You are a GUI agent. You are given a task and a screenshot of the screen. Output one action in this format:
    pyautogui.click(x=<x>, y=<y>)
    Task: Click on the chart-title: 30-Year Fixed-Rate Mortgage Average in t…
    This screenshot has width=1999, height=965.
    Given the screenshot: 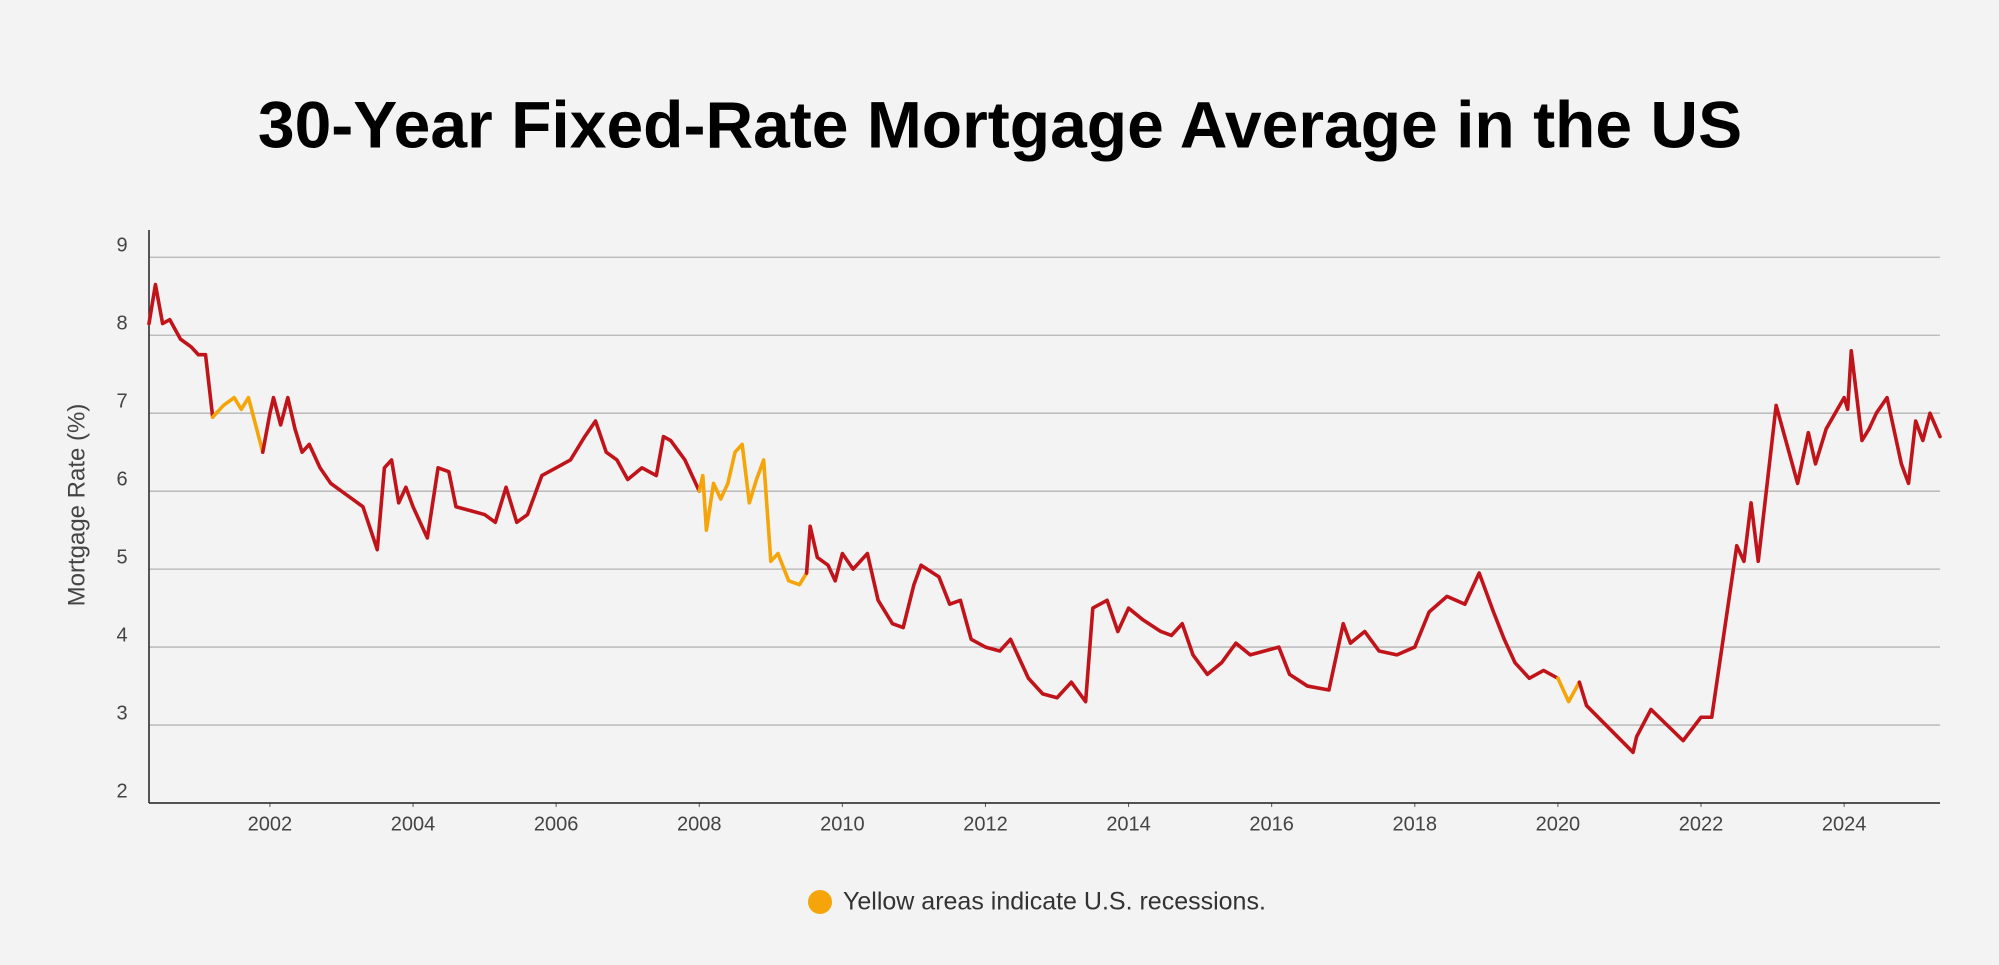 What is the action you would take?
    pyautogui.click(x=1000, y=124)
    